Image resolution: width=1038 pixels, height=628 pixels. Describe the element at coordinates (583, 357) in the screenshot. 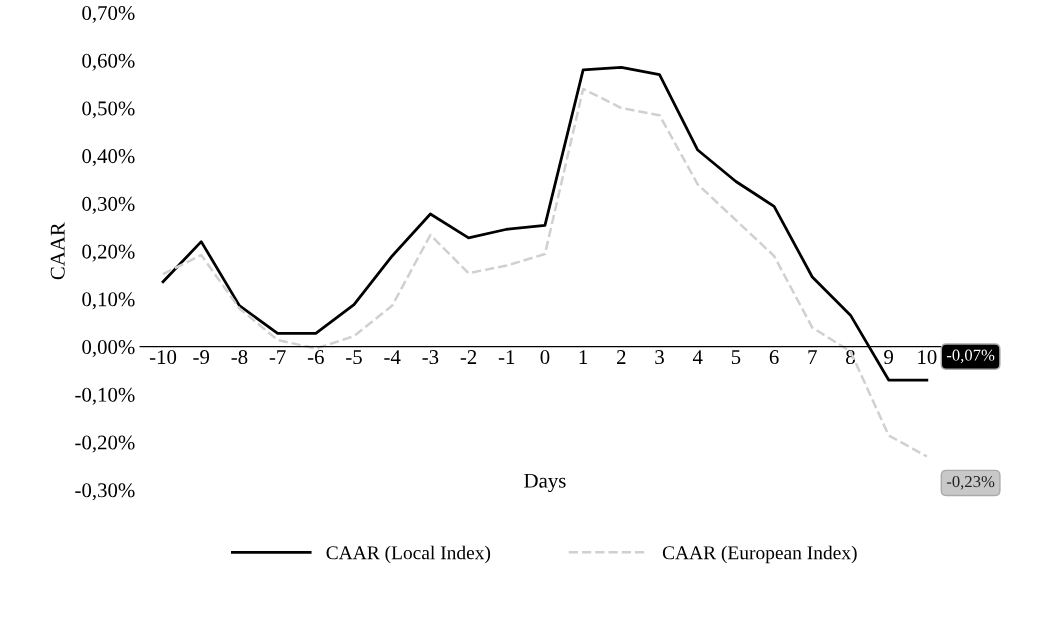

I see `x-tick-label: 1` at that location.